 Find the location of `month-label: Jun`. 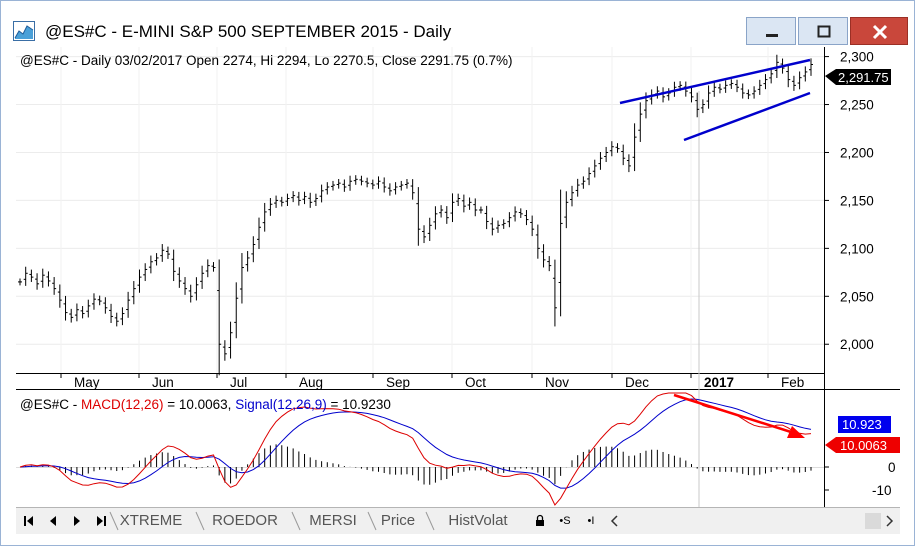

month-label: Jun is located at coordinates (163, 382).